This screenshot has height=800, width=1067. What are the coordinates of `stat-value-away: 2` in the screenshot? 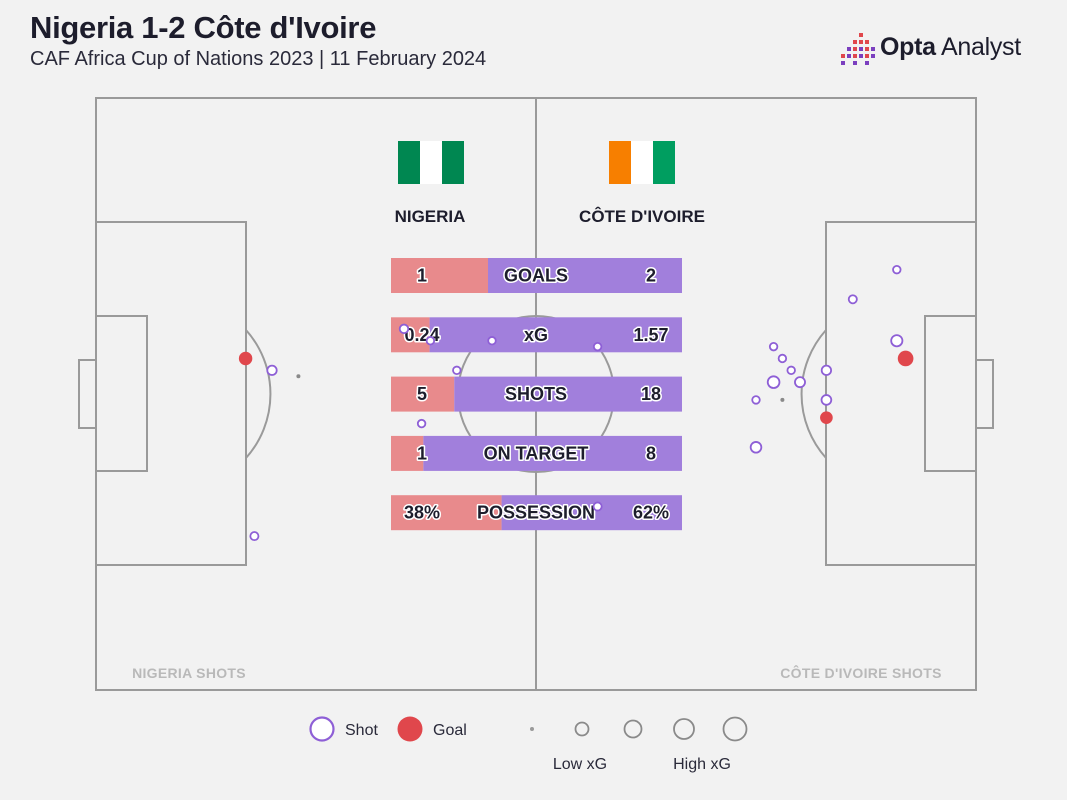 It's located at (651, 276).